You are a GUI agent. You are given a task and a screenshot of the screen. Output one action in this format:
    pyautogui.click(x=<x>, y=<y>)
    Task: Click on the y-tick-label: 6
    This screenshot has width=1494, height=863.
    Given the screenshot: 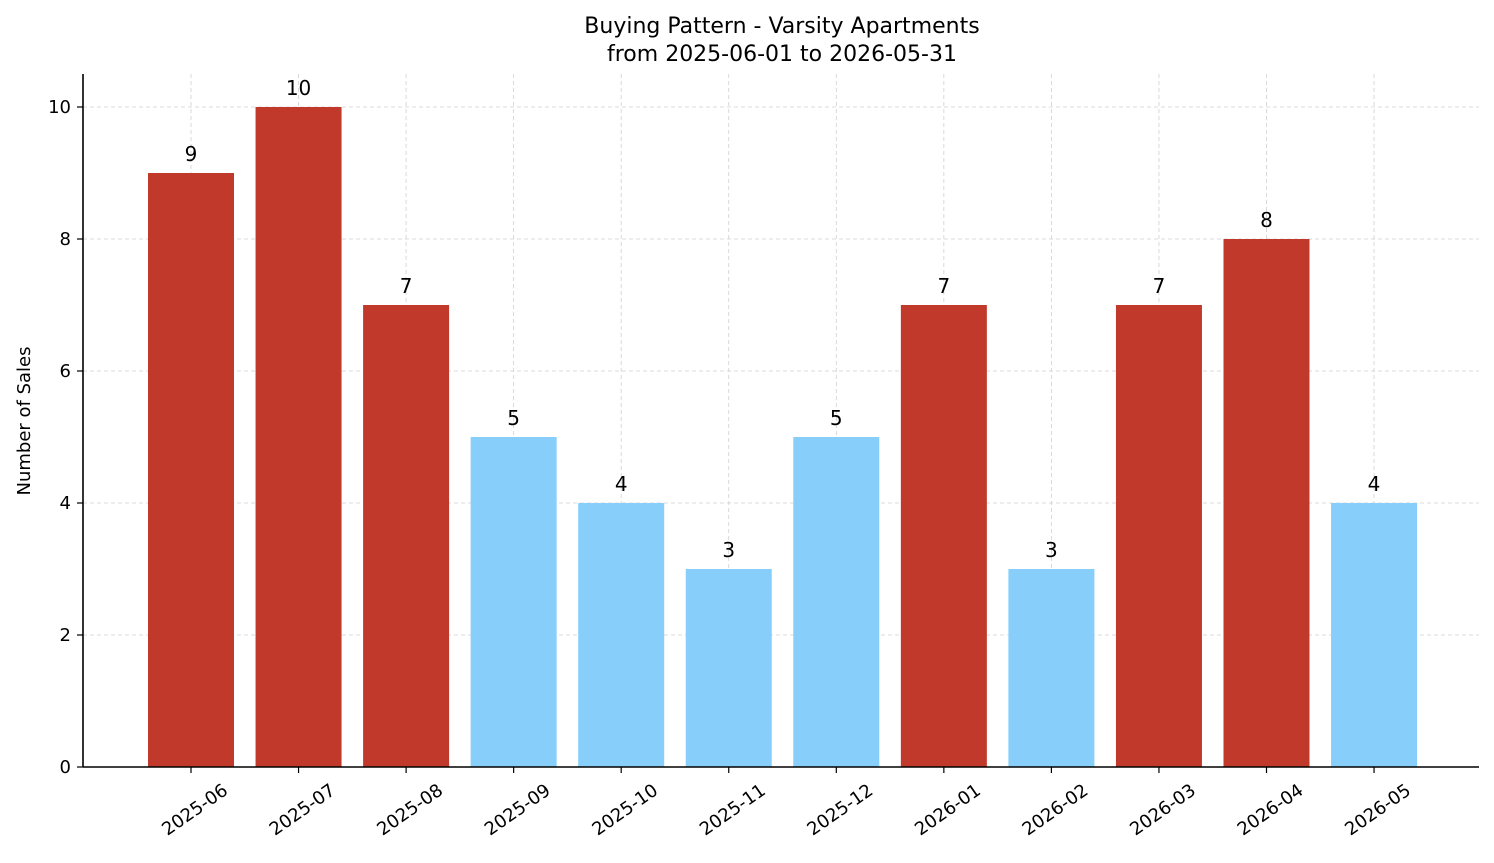 What is the action you would take?
    pyautogui.click(x=65, y=371)
    